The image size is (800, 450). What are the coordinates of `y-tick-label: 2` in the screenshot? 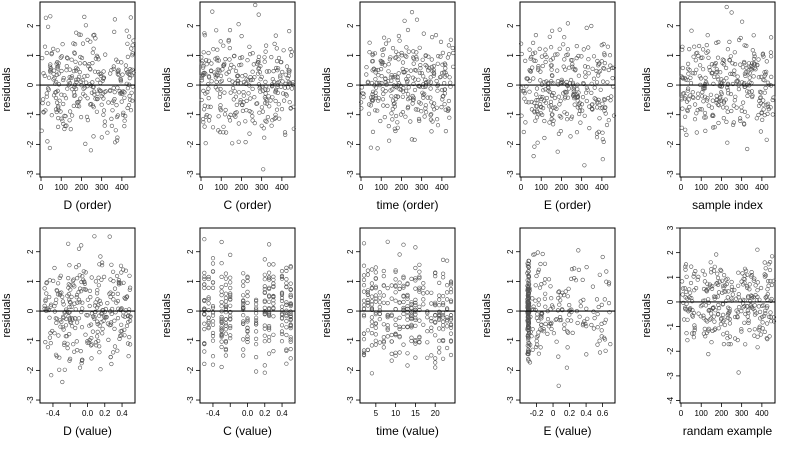 It's located at (190, 25).